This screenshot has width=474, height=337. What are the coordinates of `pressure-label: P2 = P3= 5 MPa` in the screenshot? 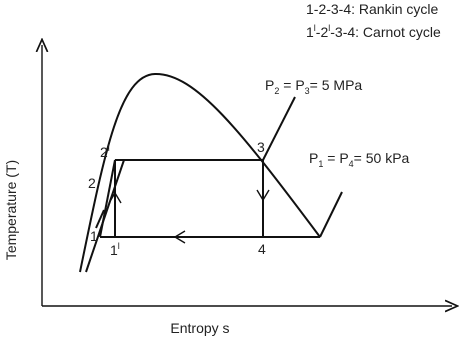 It's located at (313, 86).